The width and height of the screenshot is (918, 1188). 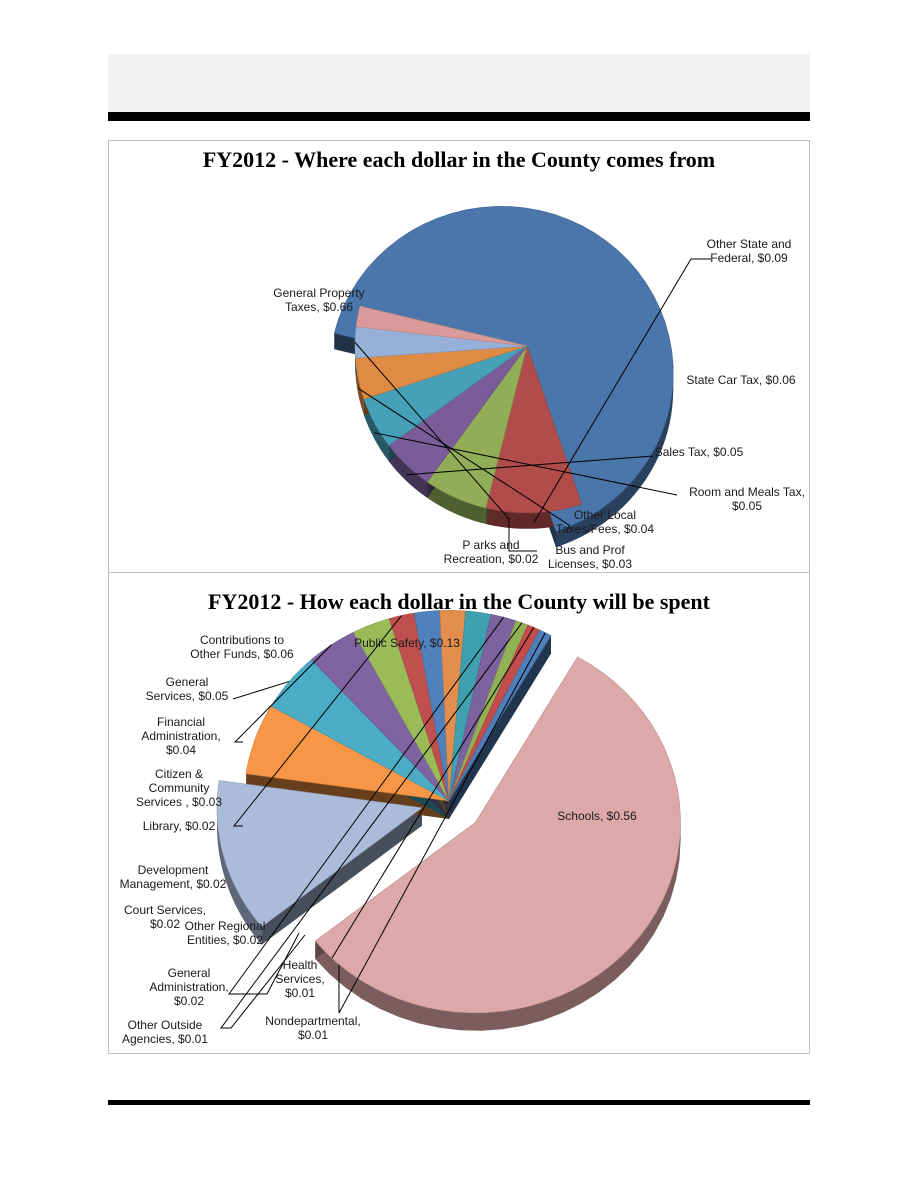 I want to click on slice-label-line: State Car Tax, $0.06, so click(x=741, y=380).